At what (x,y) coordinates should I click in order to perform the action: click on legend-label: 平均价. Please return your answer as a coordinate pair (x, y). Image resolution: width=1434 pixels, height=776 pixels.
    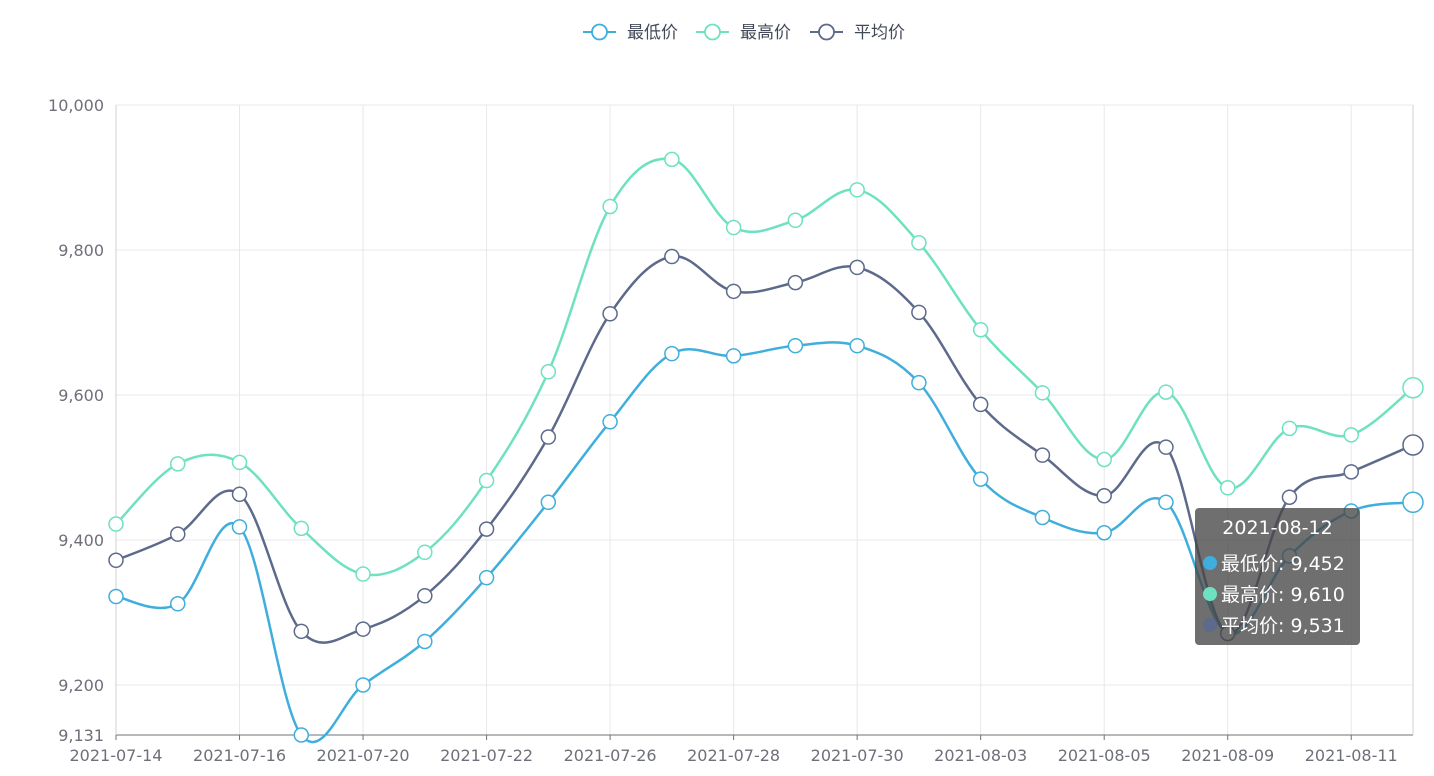
    Looking at the image, I should click on (879, 33).